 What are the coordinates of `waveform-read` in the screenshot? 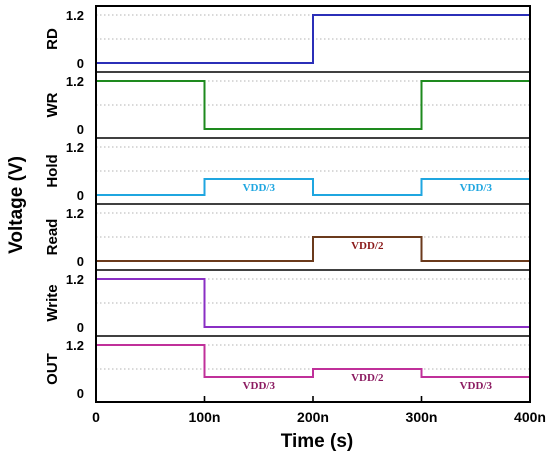 It's located at (313, 249).